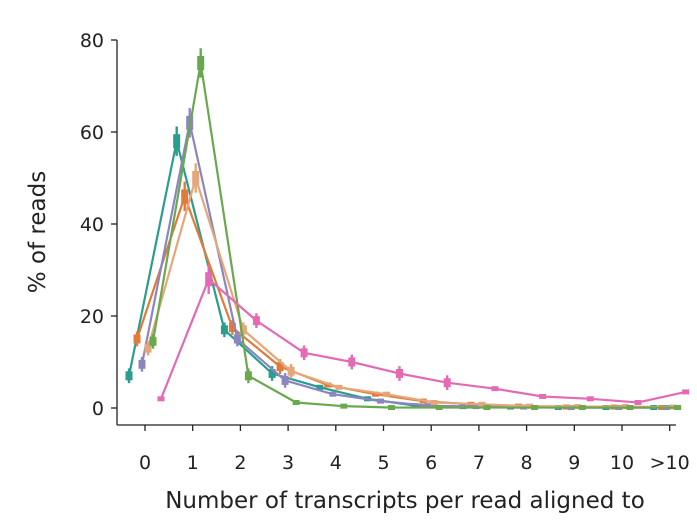 The image size is (697, 527). Describe the element at coordinates (92, 225) in the screenshot. I see `y-tick-label: 40` at that location.